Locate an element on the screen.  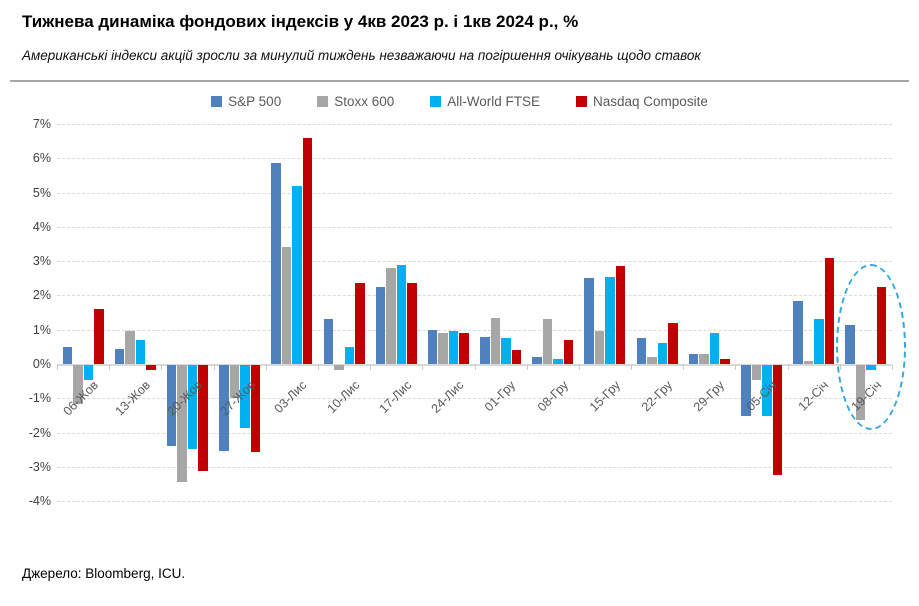
bar-all-world-ftse-24-Лис is located at coordinates (453, 347).